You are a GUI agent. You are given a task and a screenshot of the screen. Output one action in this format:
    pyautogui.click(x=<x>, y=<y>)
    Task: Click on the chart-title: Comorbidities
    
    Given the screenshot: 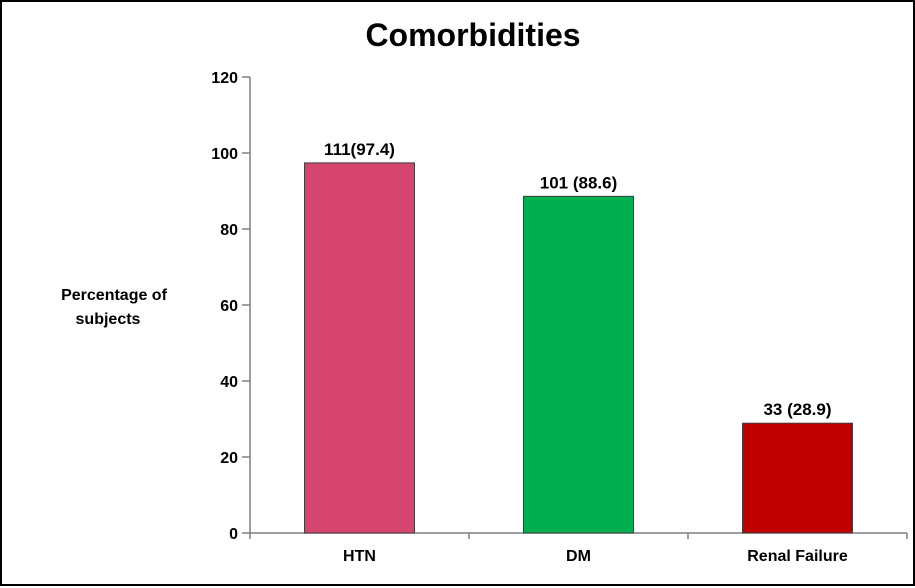 What is the action you would take?
    pyautogui.click(x=472, y=35)
    